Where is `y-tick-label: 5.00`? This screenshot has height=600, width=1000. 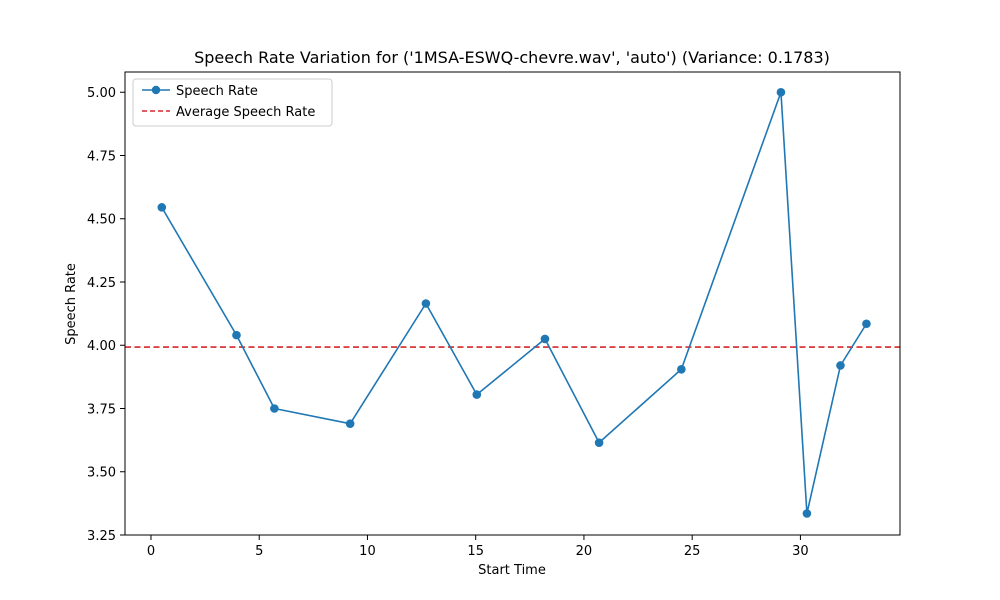 y-tick-label: 5.00 is located at coordinates (101, 93).